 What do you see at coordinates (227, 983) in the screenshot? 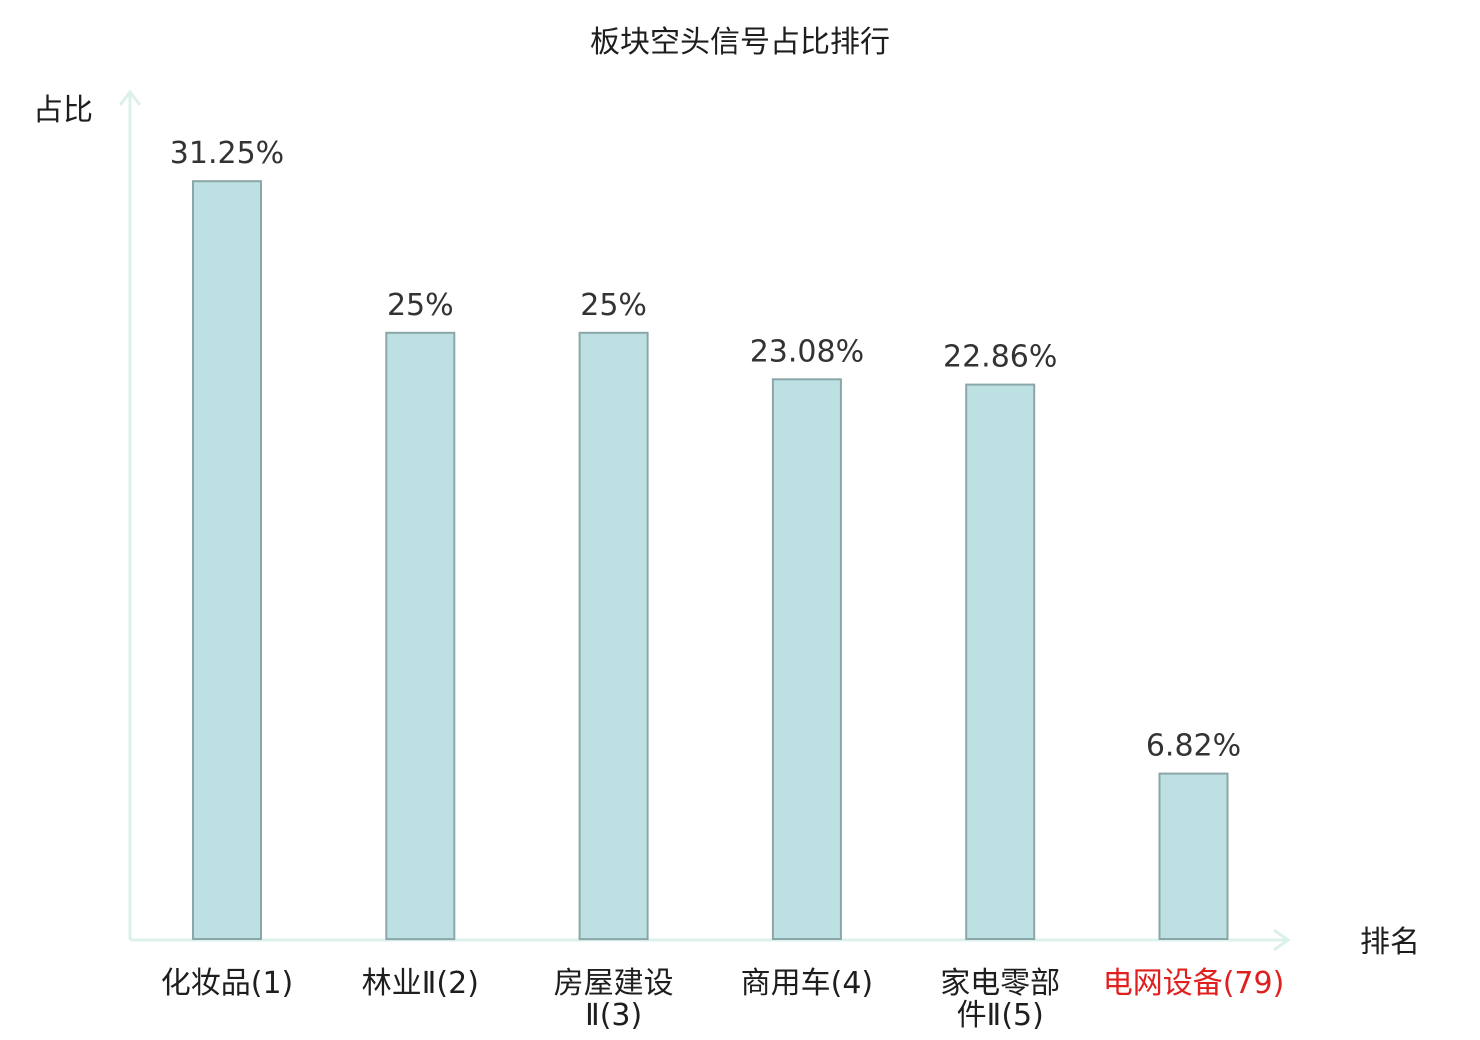
I see `category-label-1: 化妆品(1)` at bounding box center [227, 983].